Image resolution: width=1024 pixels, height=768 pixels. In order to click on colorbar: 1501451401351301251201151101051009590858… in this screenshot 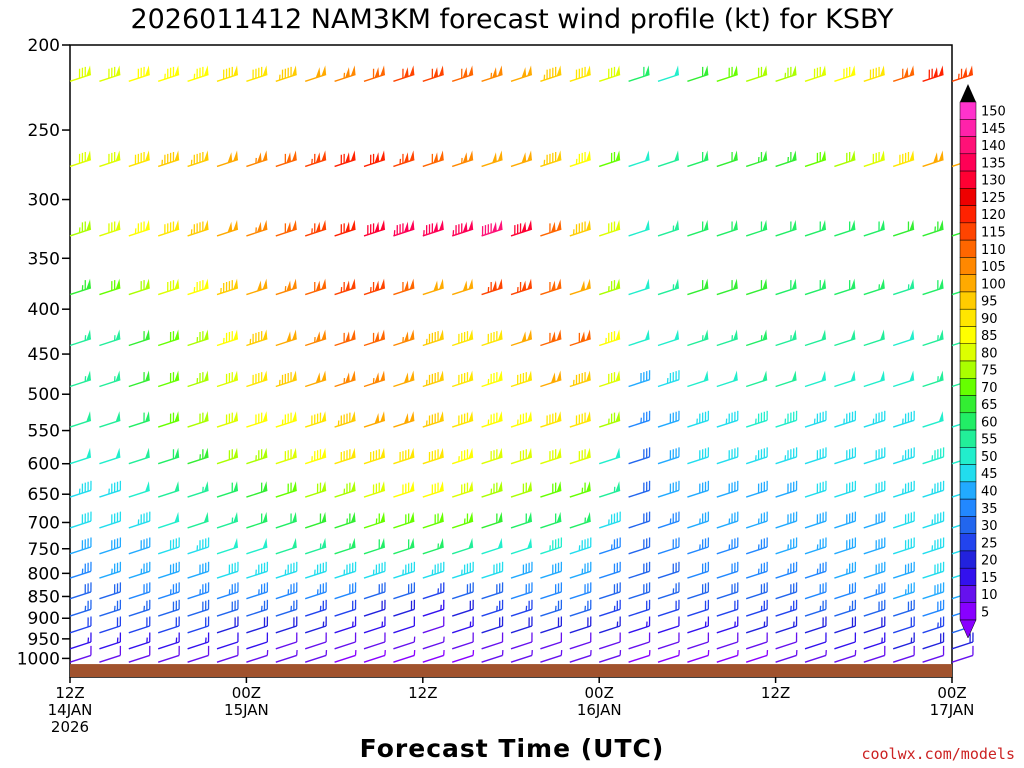, I will do `click(982, 361)`.